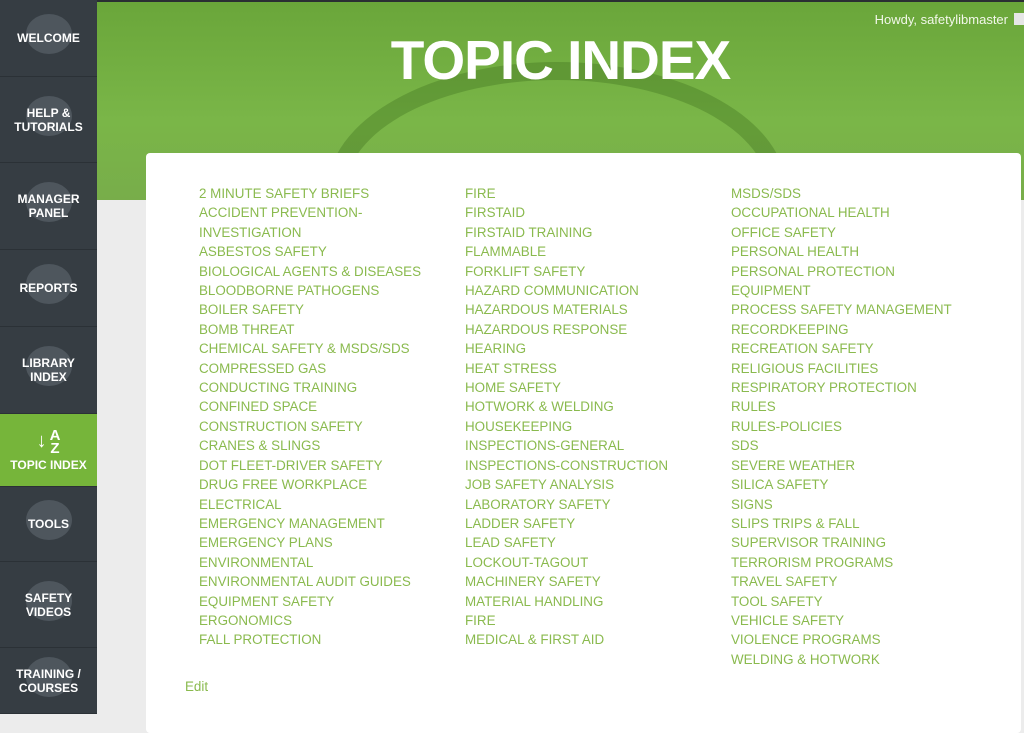  Describe the element at coordinates (263, 252) in the screenshot. I see `topic-link: ASBESTOS SAFETY` at that location.